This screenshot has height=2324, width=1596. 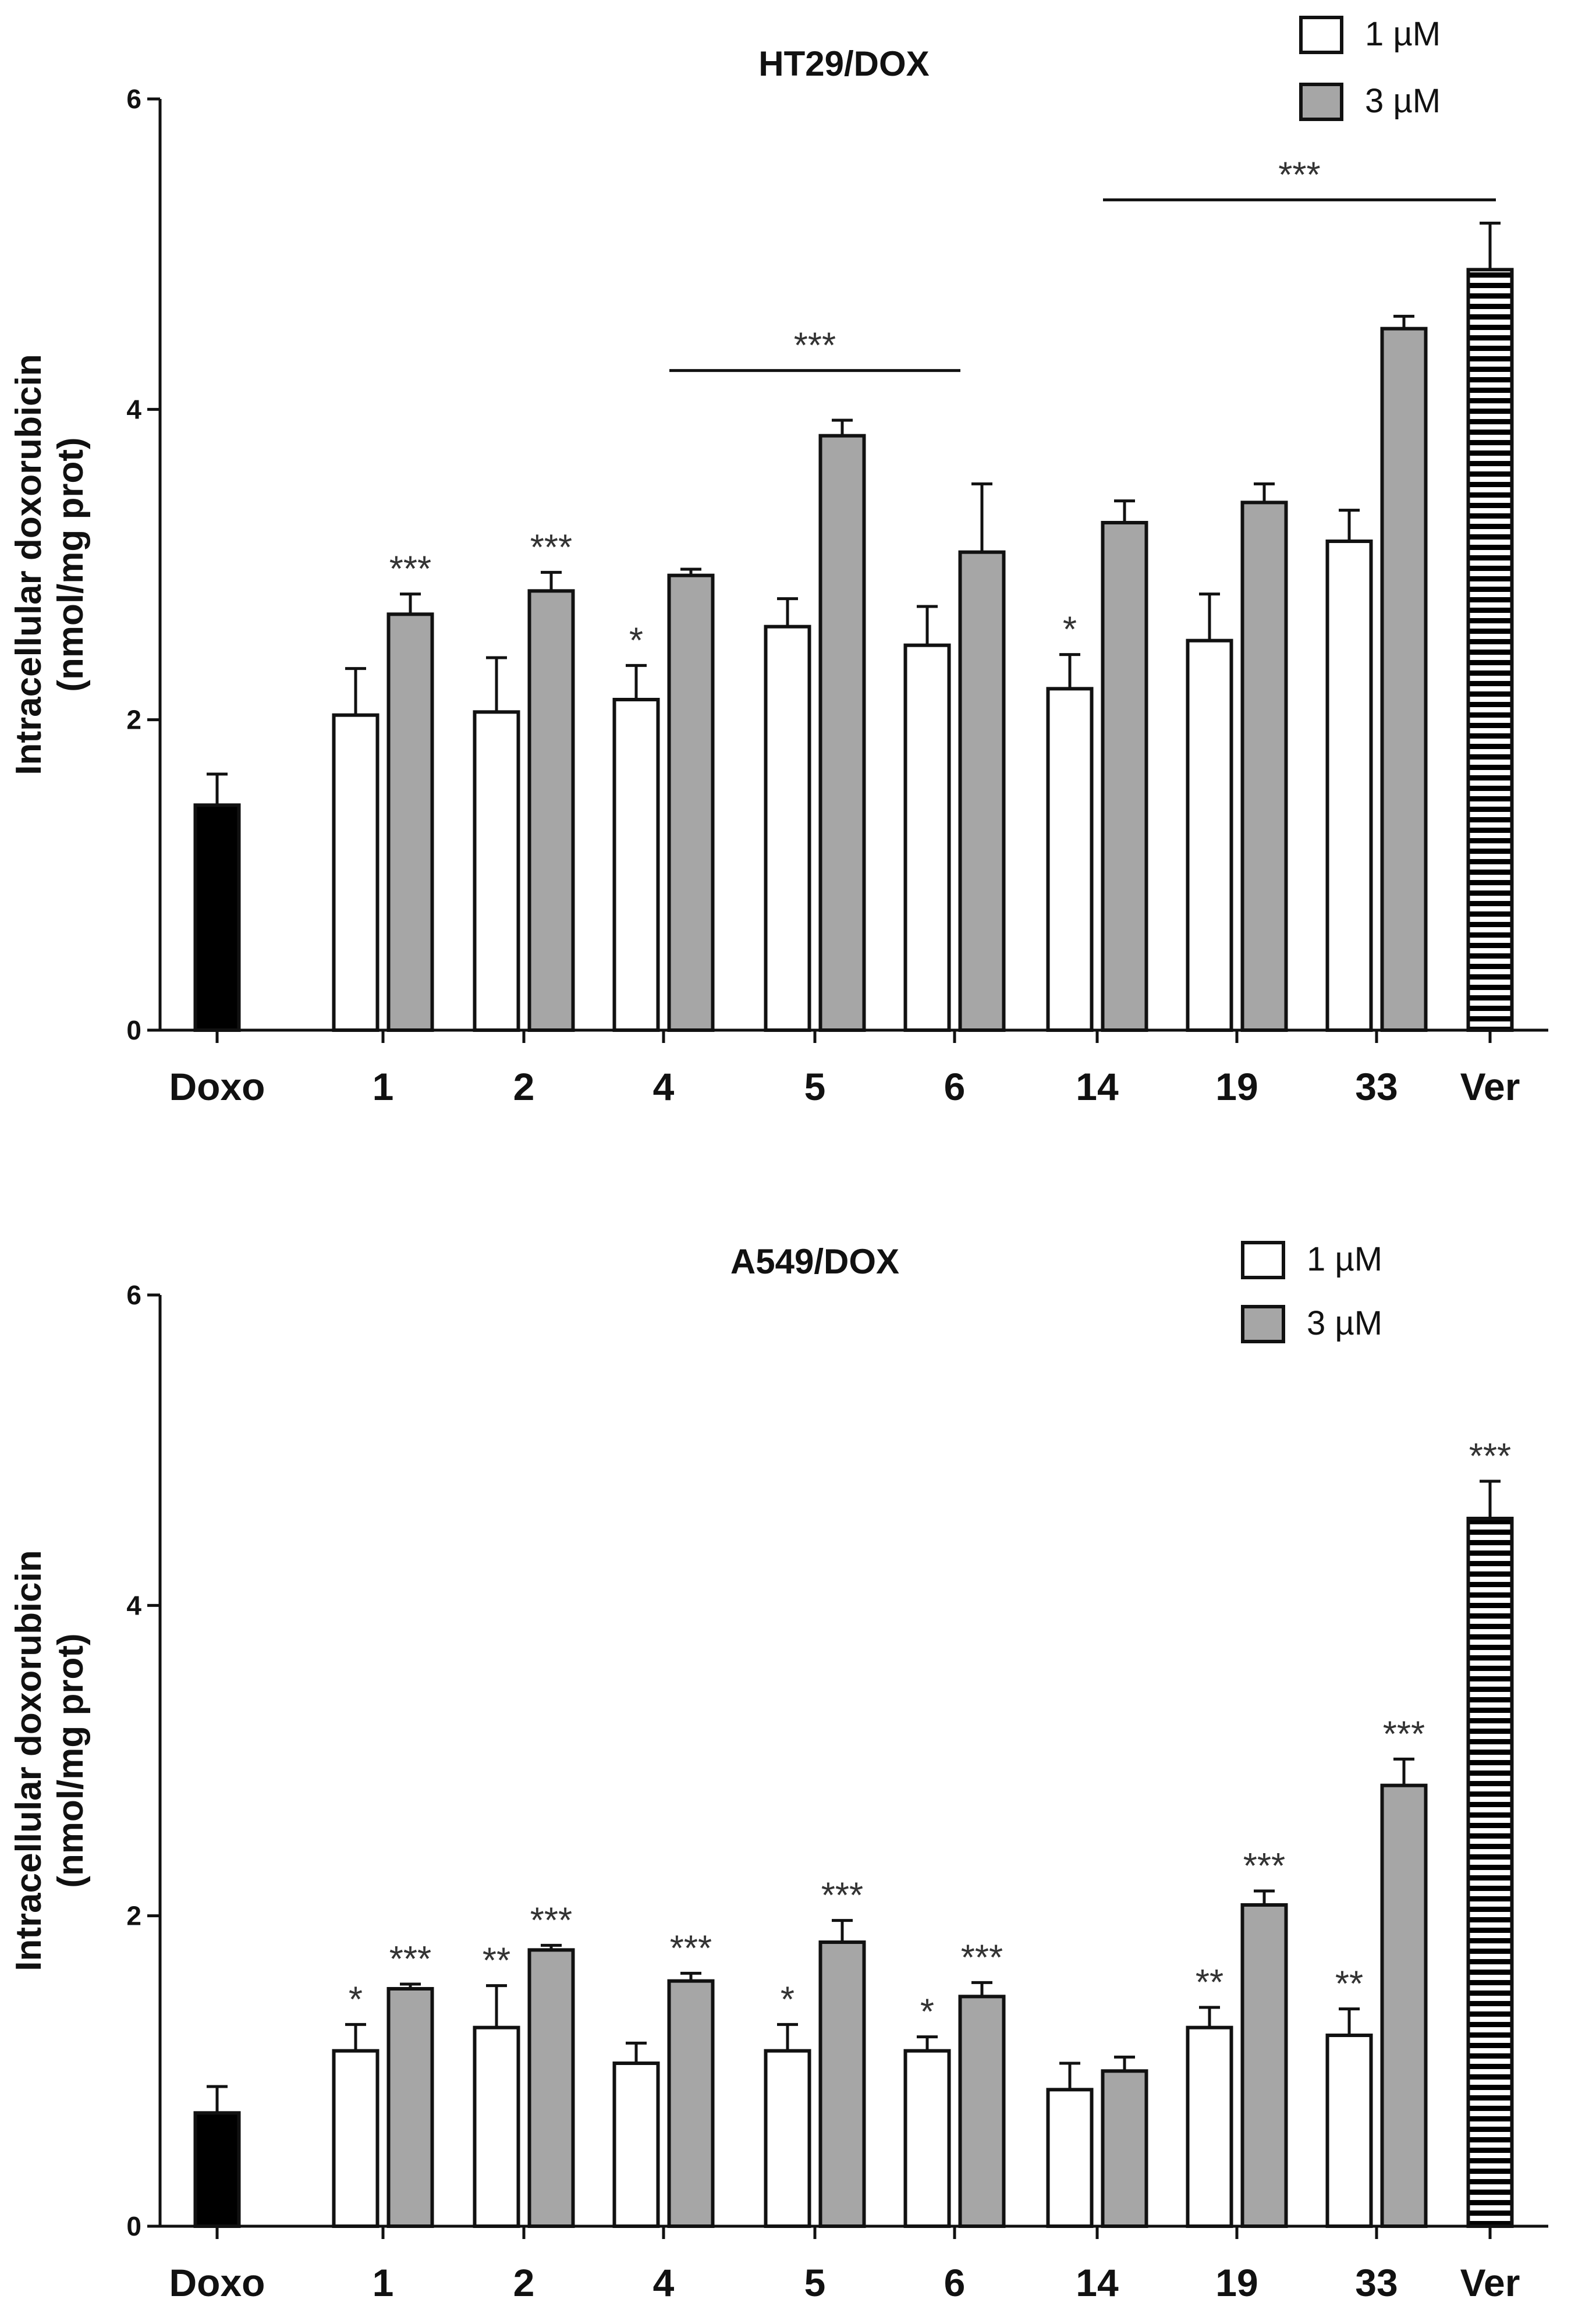 I want to click on bar-1-1uM, so click(x=356, y=872).